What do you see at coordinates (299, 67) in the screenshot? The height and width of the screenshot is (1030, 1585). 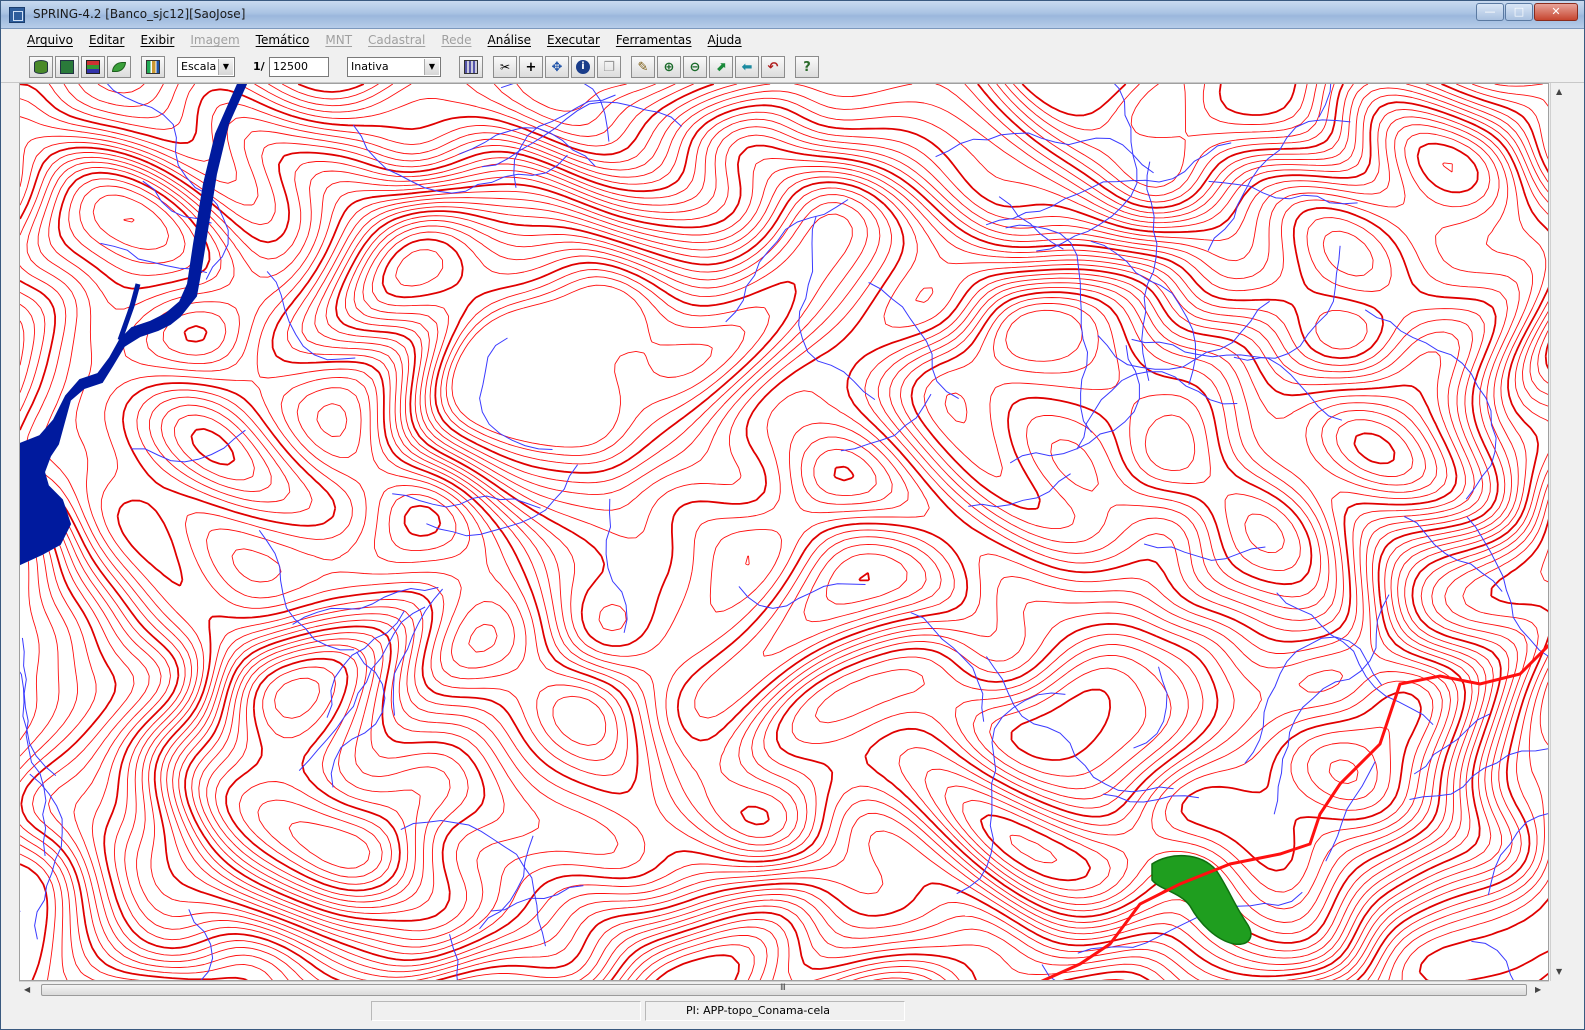 I see `scale-input: 12500` at bounding box center [299, 67].